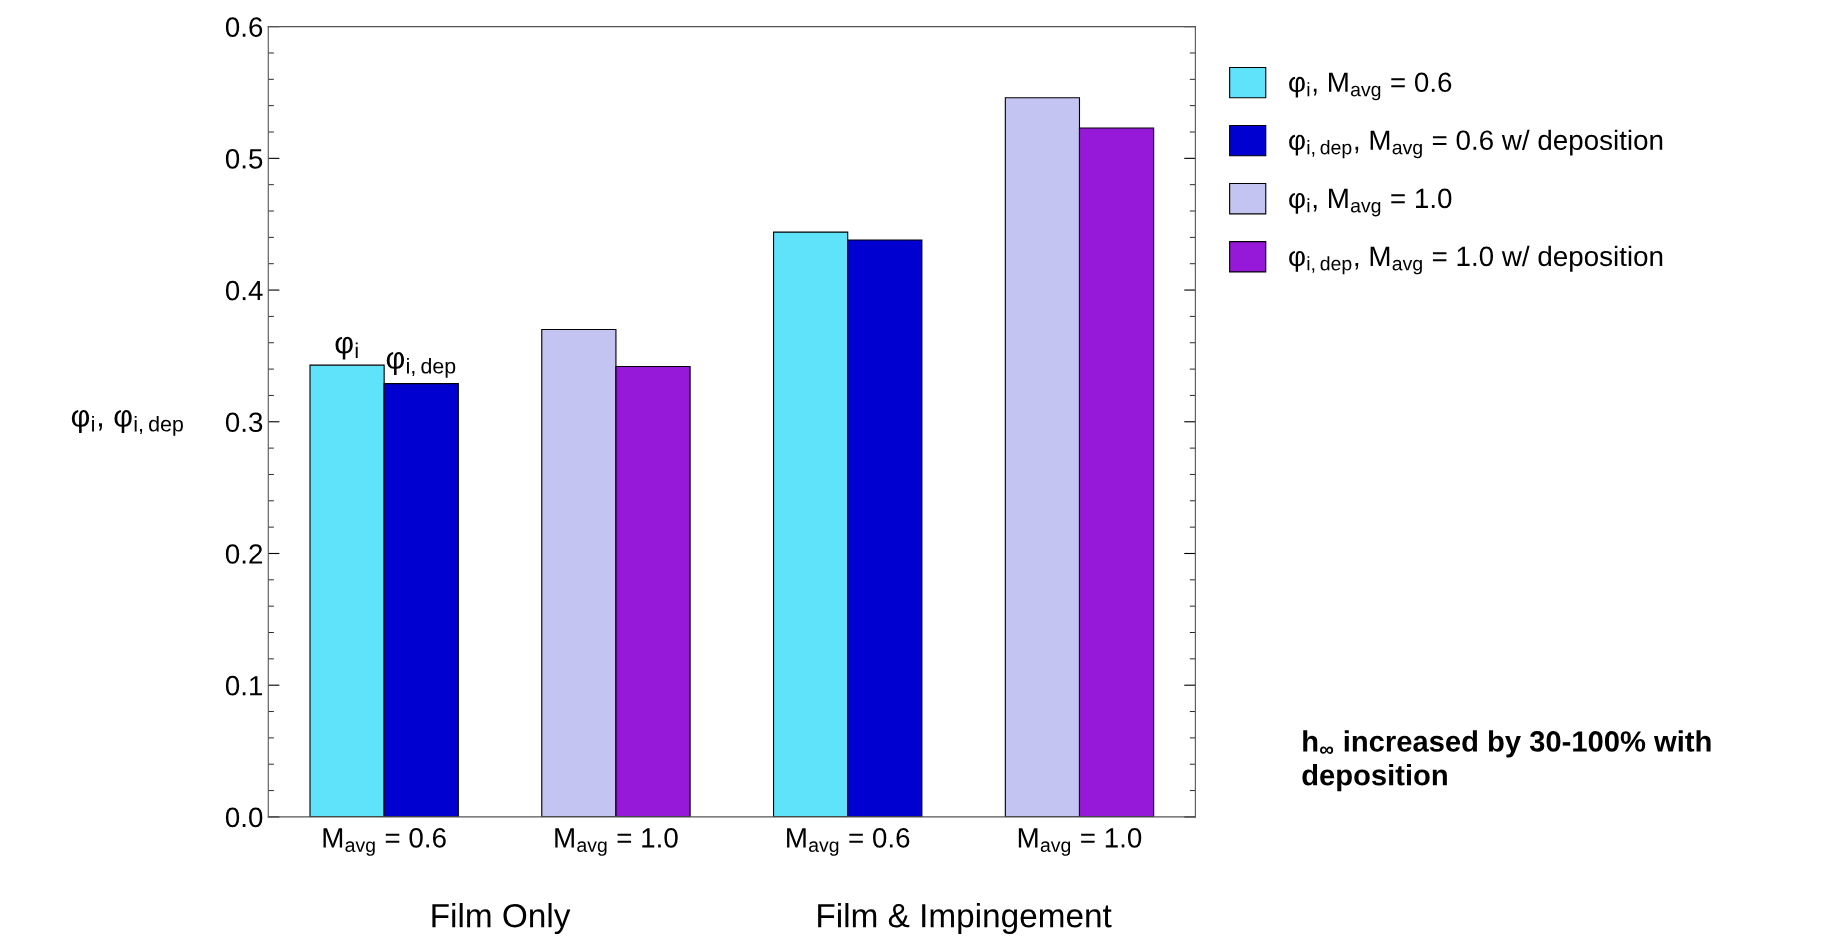 The width and height of the screenshot is (1825, 951). Describe the element at coordinates (244, 159) in the screenshot. I see `y-tick-label: 0.5` at that location.